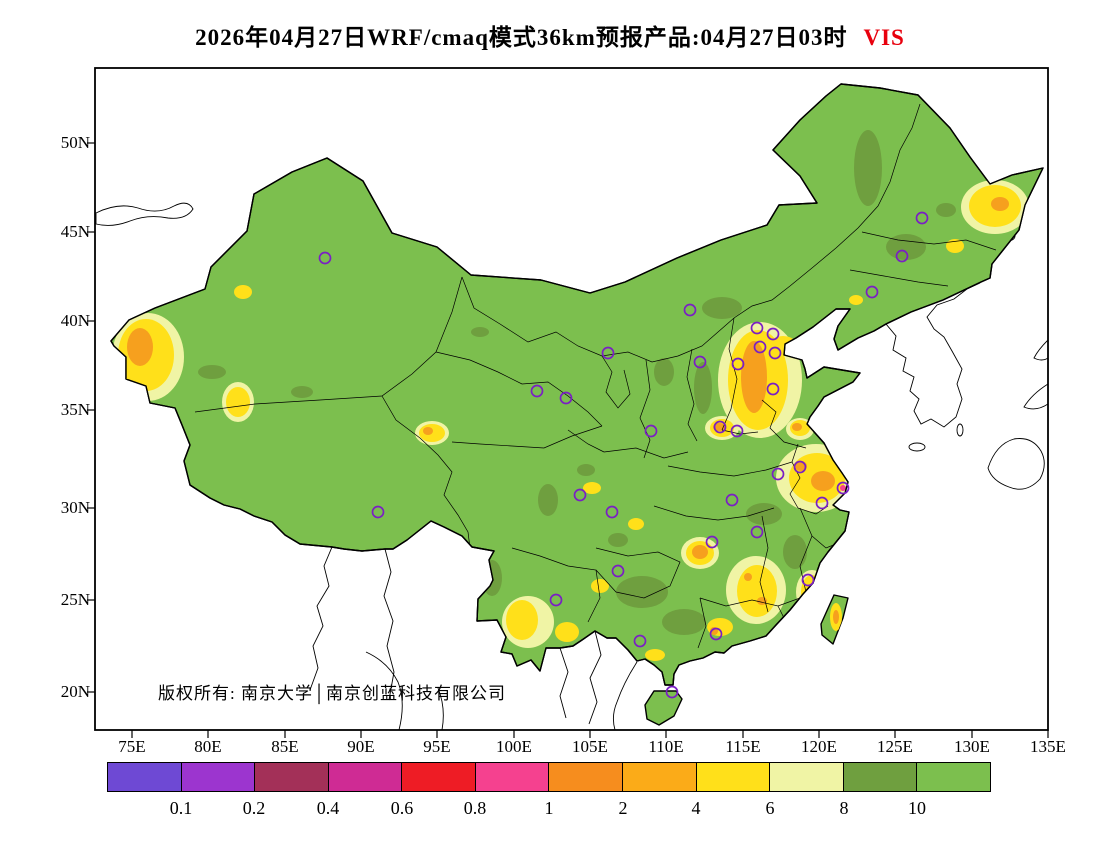 The image size is (1100, 850). I want to click on lake-balkhash, so click(144, 214).